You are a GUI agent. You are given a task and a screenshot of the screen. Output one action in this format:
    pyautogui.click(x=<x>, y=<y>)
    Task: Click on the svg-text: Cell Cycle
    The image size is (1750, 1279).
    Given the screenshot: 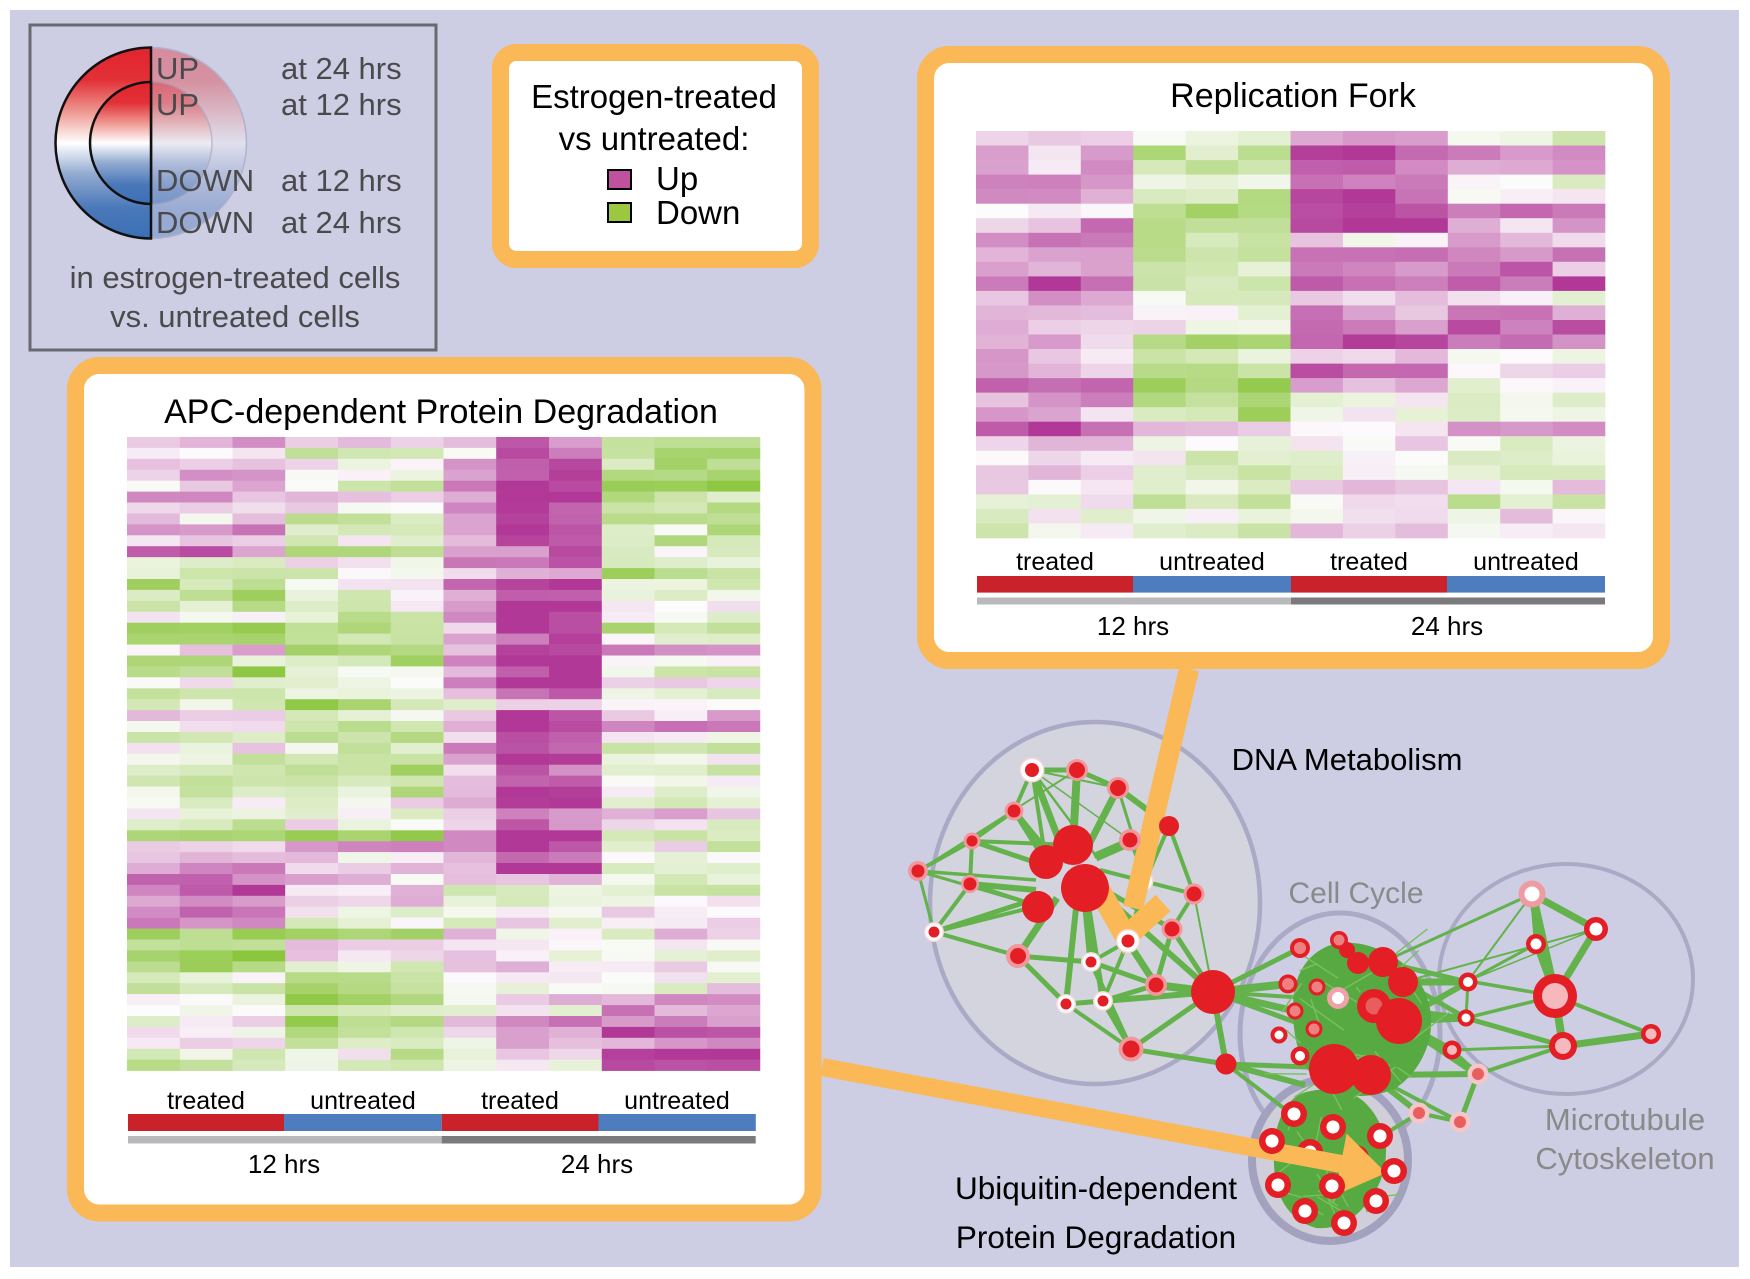 What is the action you would take?
    pyautogui.click(x=1355, y=893)
    